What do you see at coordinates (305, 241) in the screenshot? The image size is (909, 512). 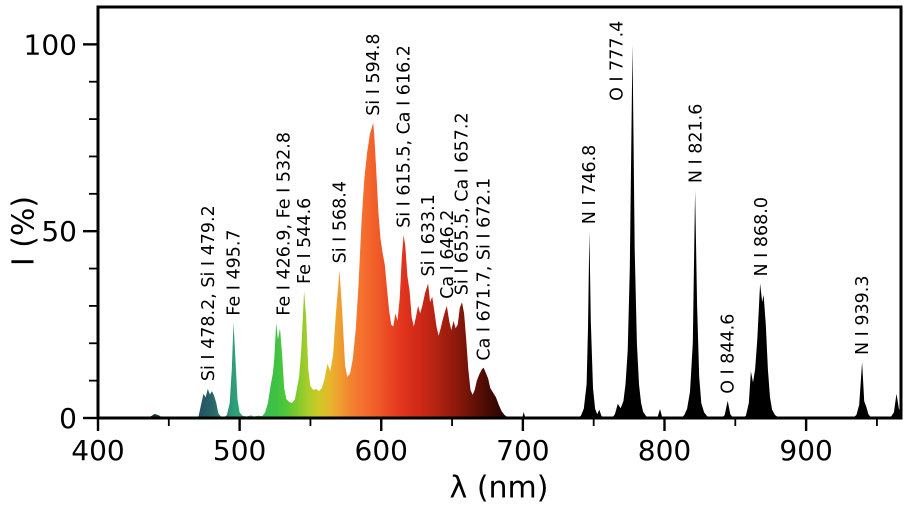 I see `peak-label: Fe I 544.6` at bounding box center [305, 241].